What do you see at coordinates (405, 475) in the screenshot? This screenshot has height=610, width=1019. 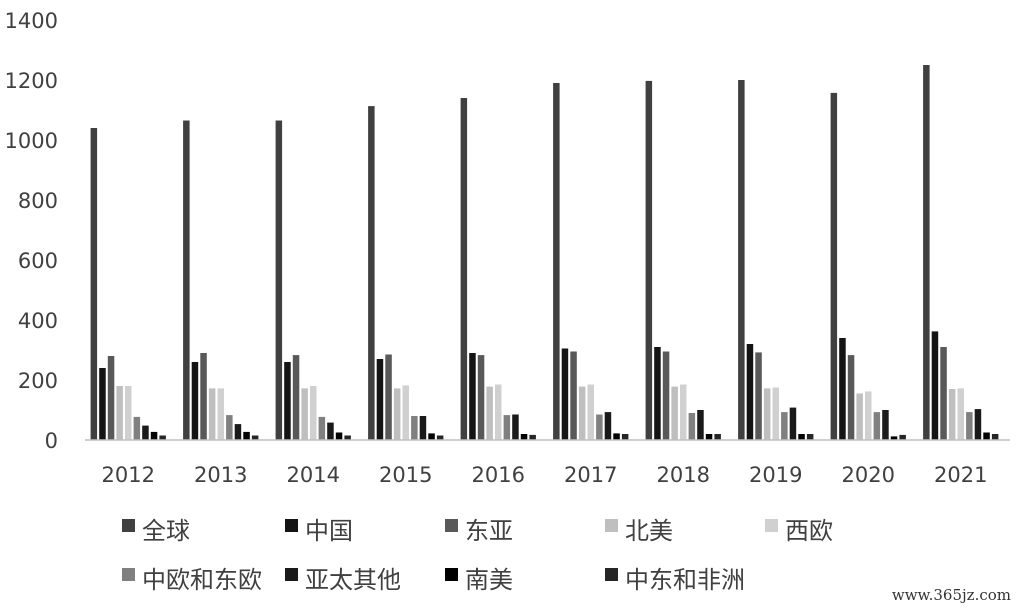 I see `x-tick-label: 2015` at bounding box center [405, 475].